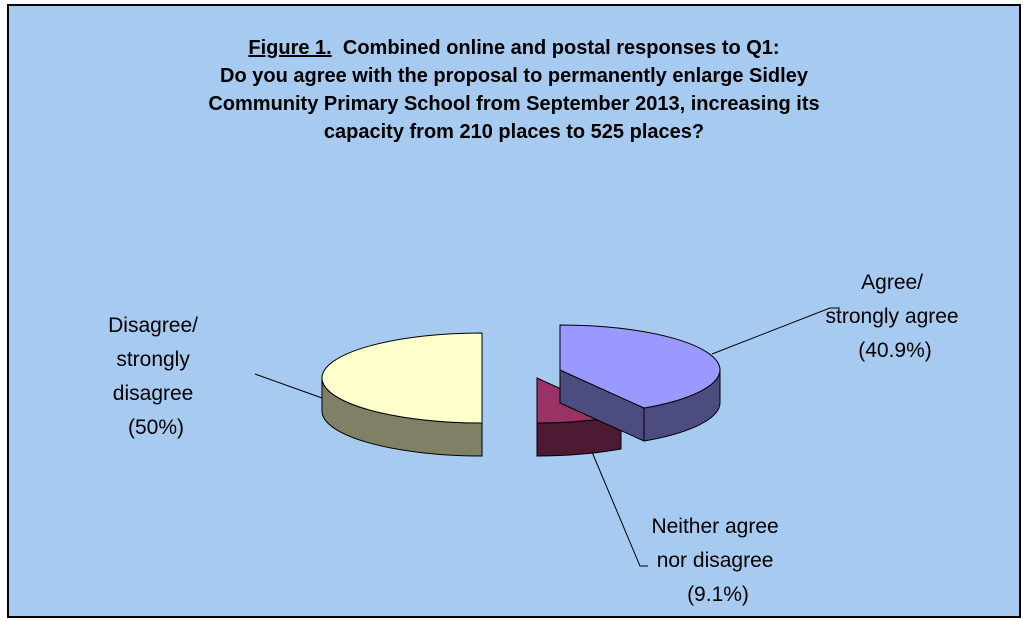 Image resolution: width=1028 pixels, height=618 pixels. Describe the element at coordinates (892, 282) in the screenshot. I see `label-agree-line-1: Agree/` at that location.